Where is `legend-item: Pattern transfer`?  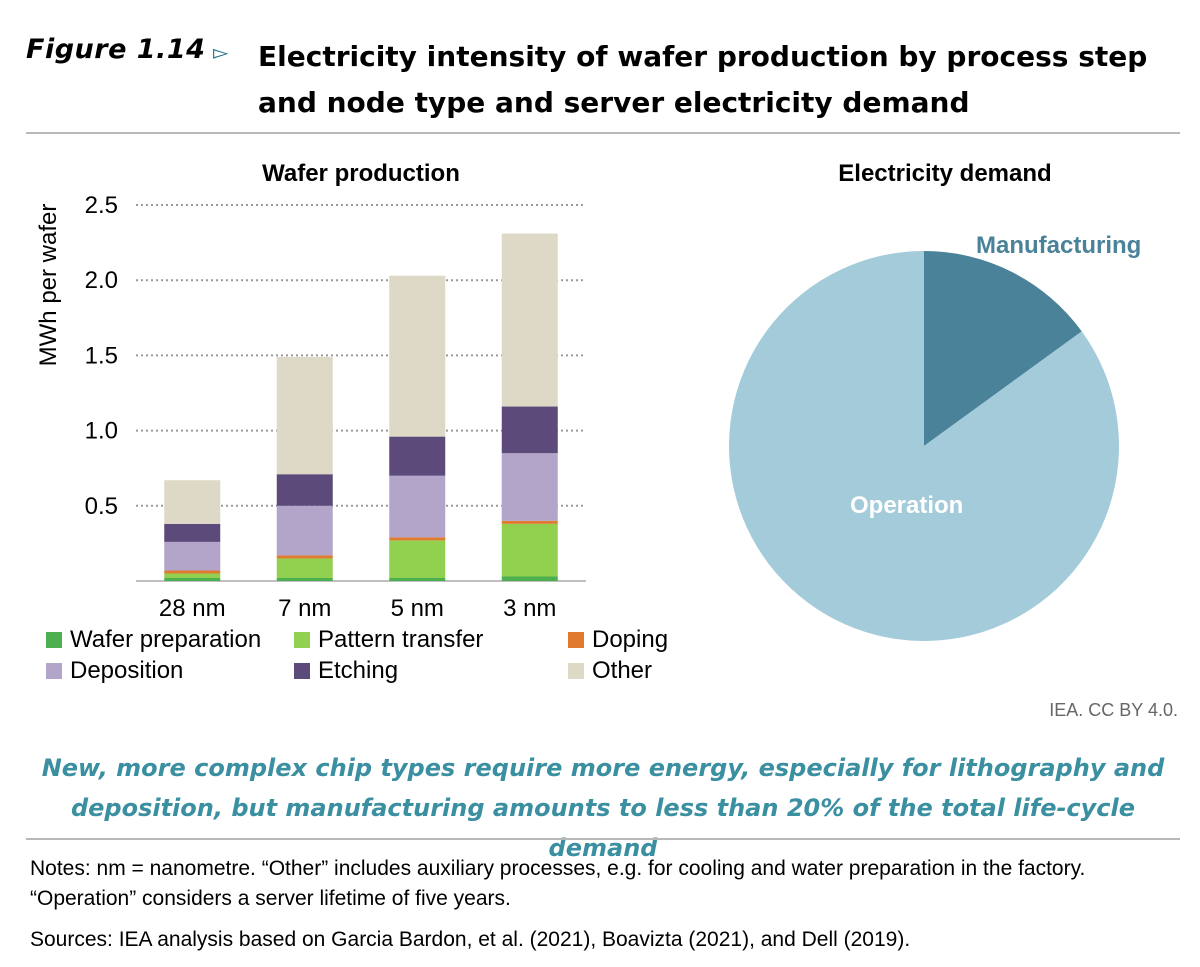 legend-item: Pattern transfer is located at coordinates (388, 640).